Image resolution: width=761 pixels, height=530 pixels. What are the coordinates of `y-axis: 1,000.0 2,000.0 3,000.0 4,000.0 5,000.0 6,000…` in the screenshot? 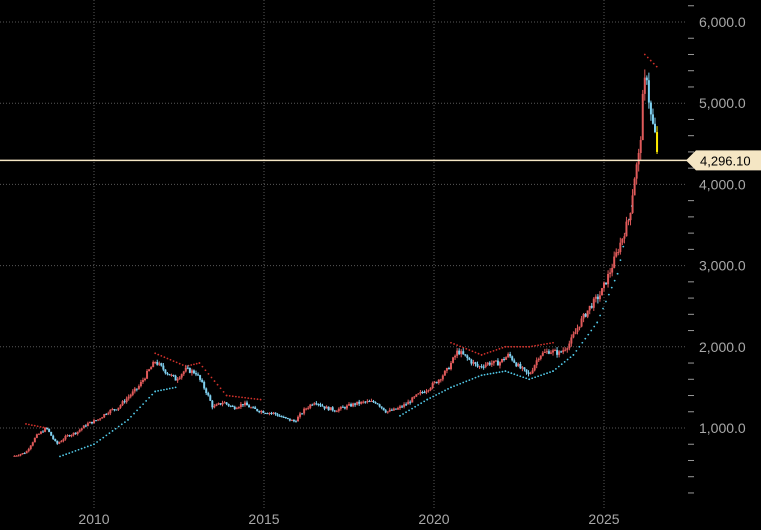 It's located at (722, 225).